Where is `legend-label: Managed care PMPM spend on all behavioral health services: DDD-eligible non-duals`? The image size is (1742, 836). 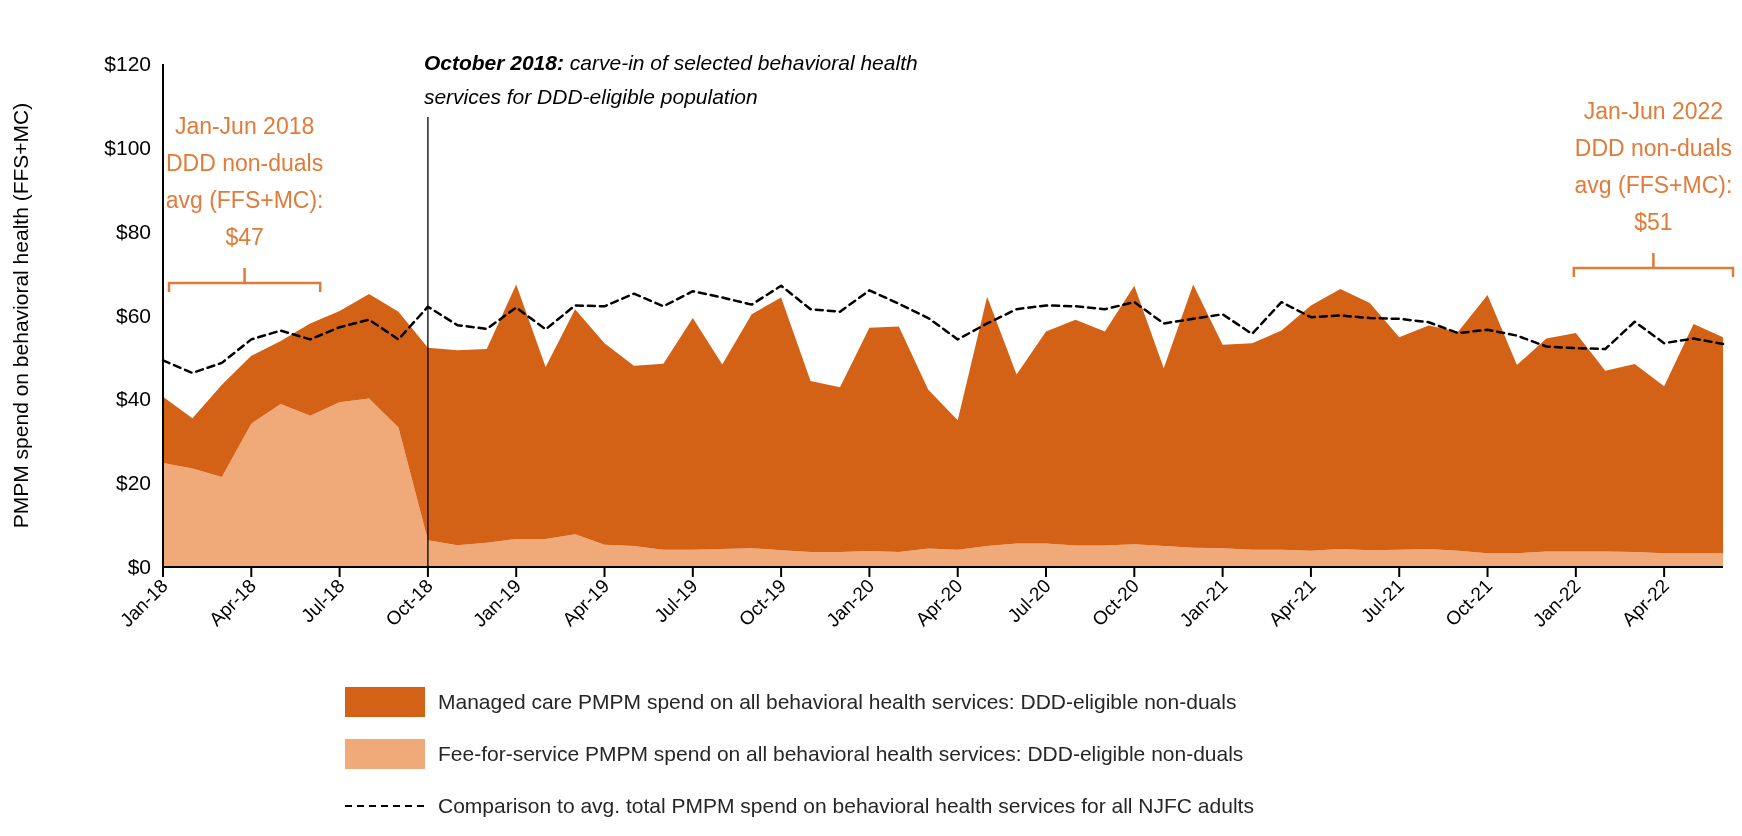
legend-label: Managed care PMPM spend on all behavioral health services: DDD-eligible non-duals is located at coordinates (837, 701).